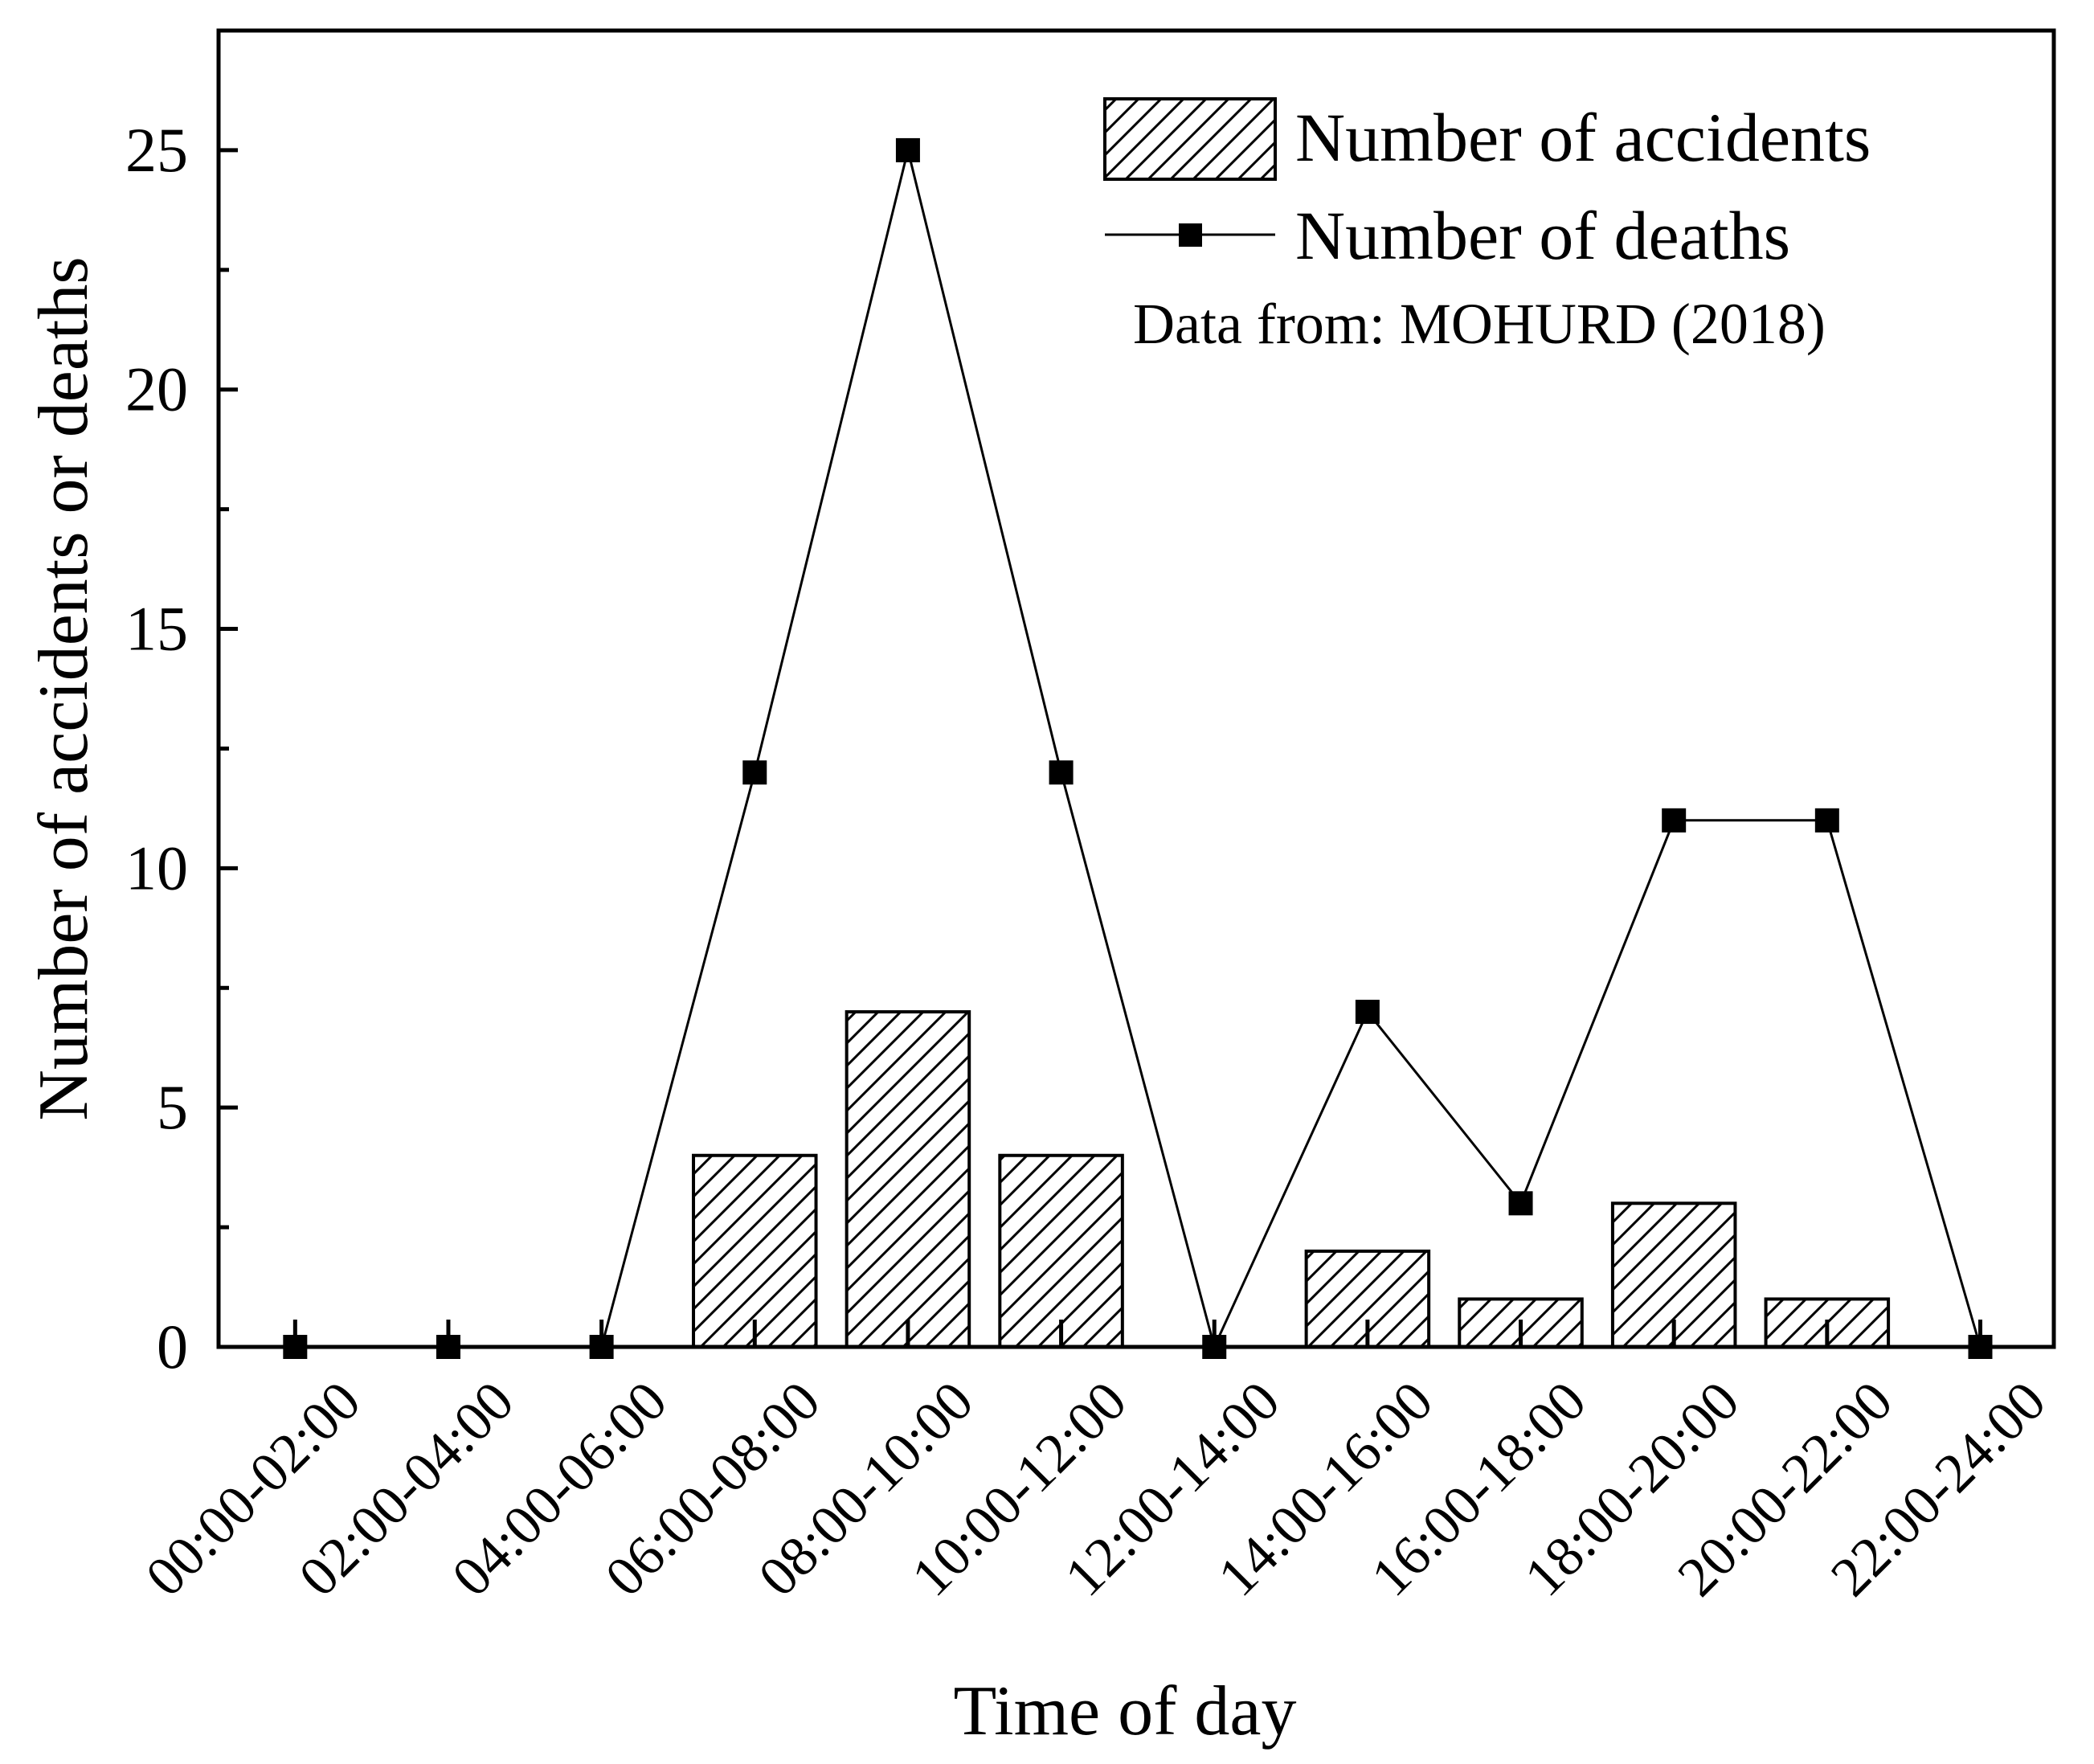 This screenshot has height=1764, width=2094. Describe the element at coordinates (1583, 137) in the screenshot. I see `legend-label-accidents: Number of accidents` at that location.